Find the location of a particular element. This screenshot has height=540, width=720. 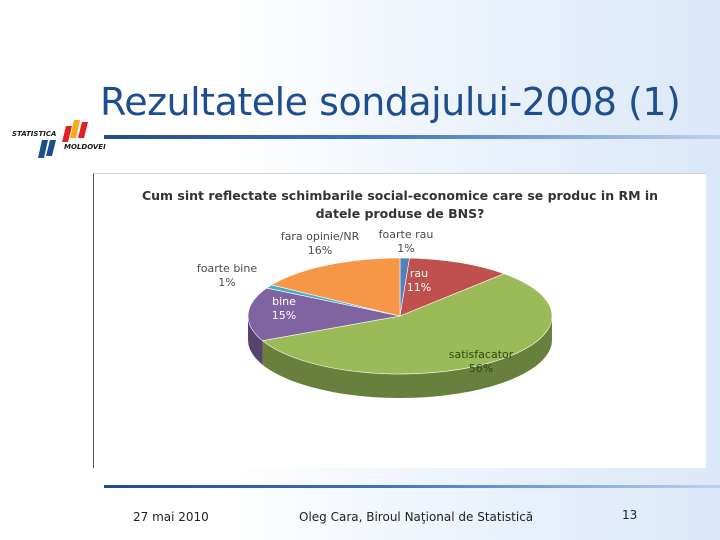

slice-percent-label: 56% is located at coordinates (481, 368).